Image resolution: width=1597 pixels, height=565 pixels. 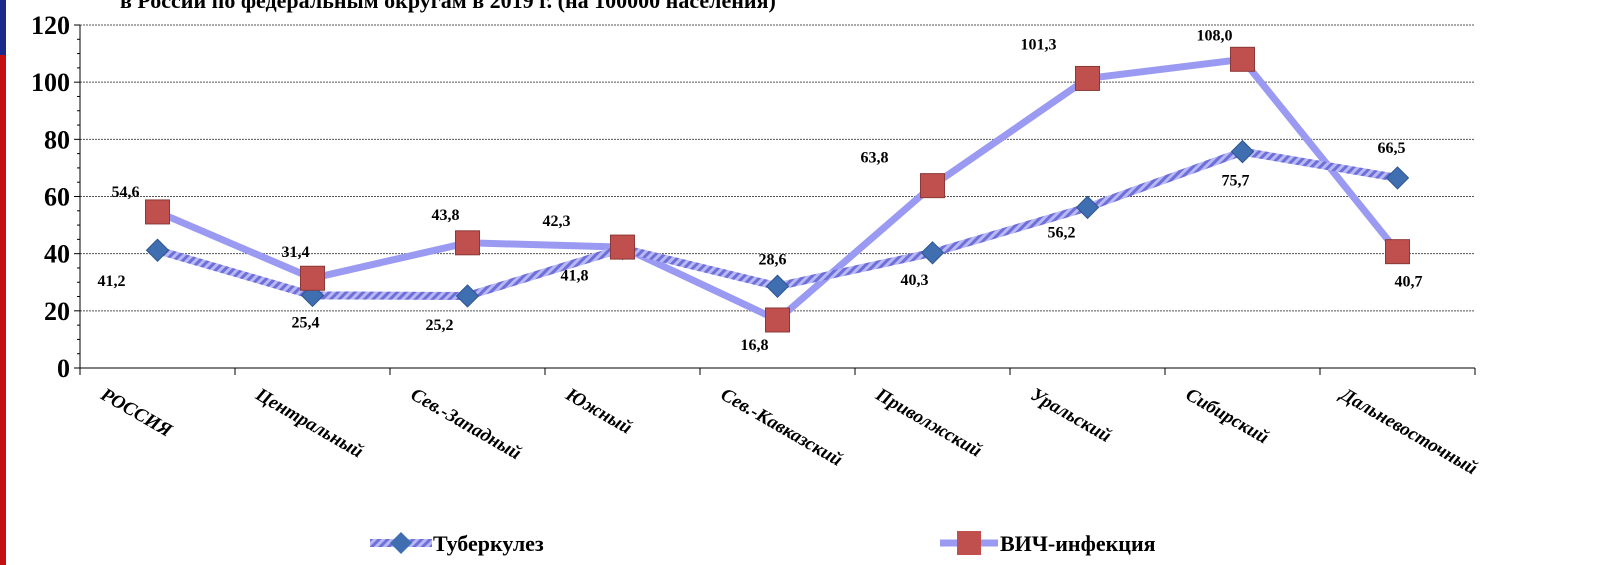 What do you see at coordinates (1071, 415) in the screenshot?
I see `x-category-label: Уральский` at bounding box center [1071, 415].